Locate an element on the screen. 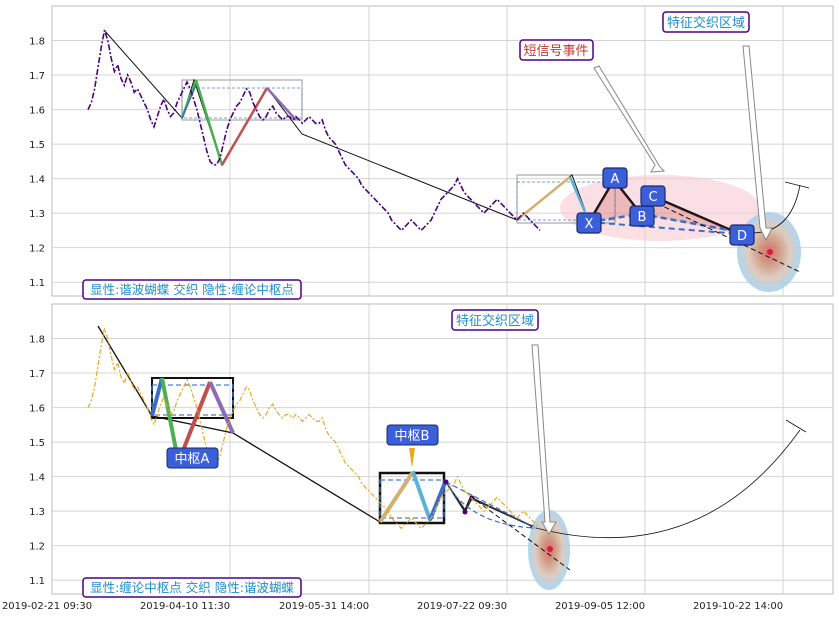 This screenshot has height=617, width=839. svg-text: 显性:谐波蝴蝶 交织 隐性:缠论中枢点 is located at coordinates (192, 289).